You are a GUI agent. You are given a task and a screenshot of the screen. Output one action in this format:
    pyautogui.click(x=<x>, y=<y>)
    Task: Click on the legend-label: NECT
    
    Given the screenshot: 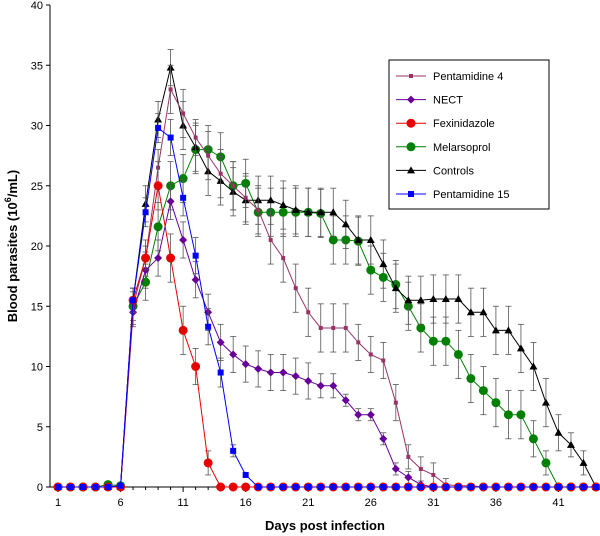 What is the action you would take?
    pyautogui.click(x=448, y=101)
    